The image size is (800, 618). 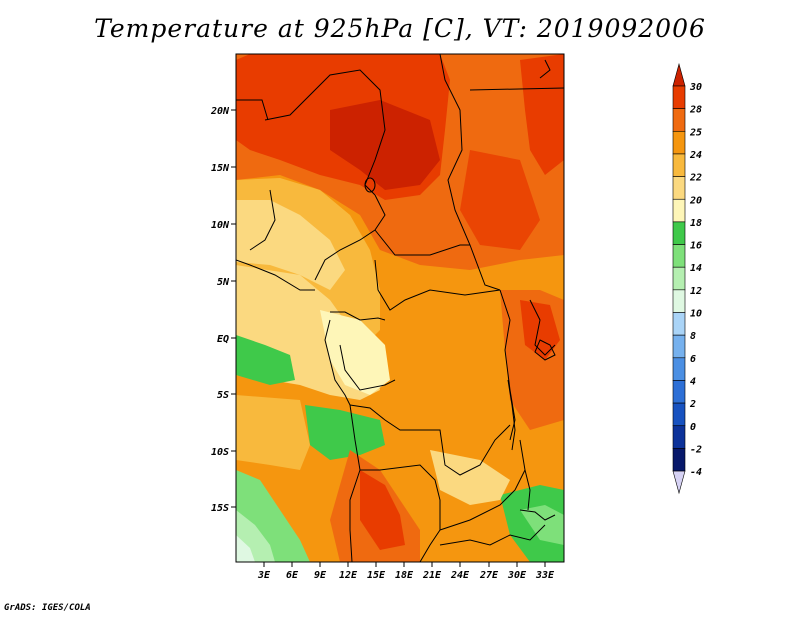 What do you see at coordinates (693, 359) in the screenshot?
I see `colorbar-label: 6` at bounding box center [693, 359].